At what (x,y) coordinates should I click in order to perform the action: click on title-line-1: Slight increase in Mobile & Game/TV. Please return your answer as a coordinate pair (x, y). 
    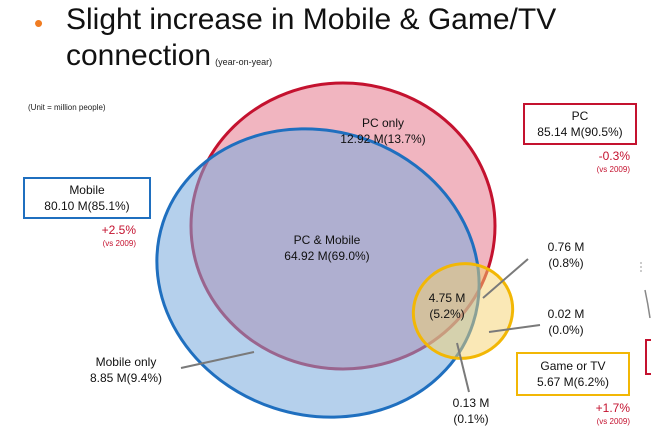
    Looking at the image, I should click on (311, 19).